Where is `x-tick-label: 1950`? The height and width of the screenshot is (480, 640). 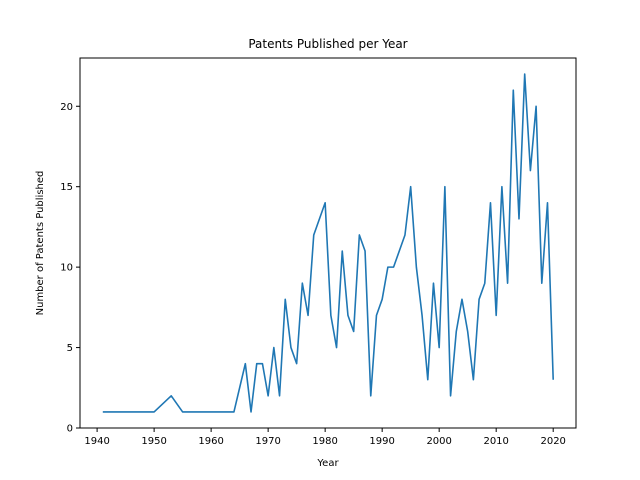
x-tick-label: 1950 is located at coordinates (153, 441).